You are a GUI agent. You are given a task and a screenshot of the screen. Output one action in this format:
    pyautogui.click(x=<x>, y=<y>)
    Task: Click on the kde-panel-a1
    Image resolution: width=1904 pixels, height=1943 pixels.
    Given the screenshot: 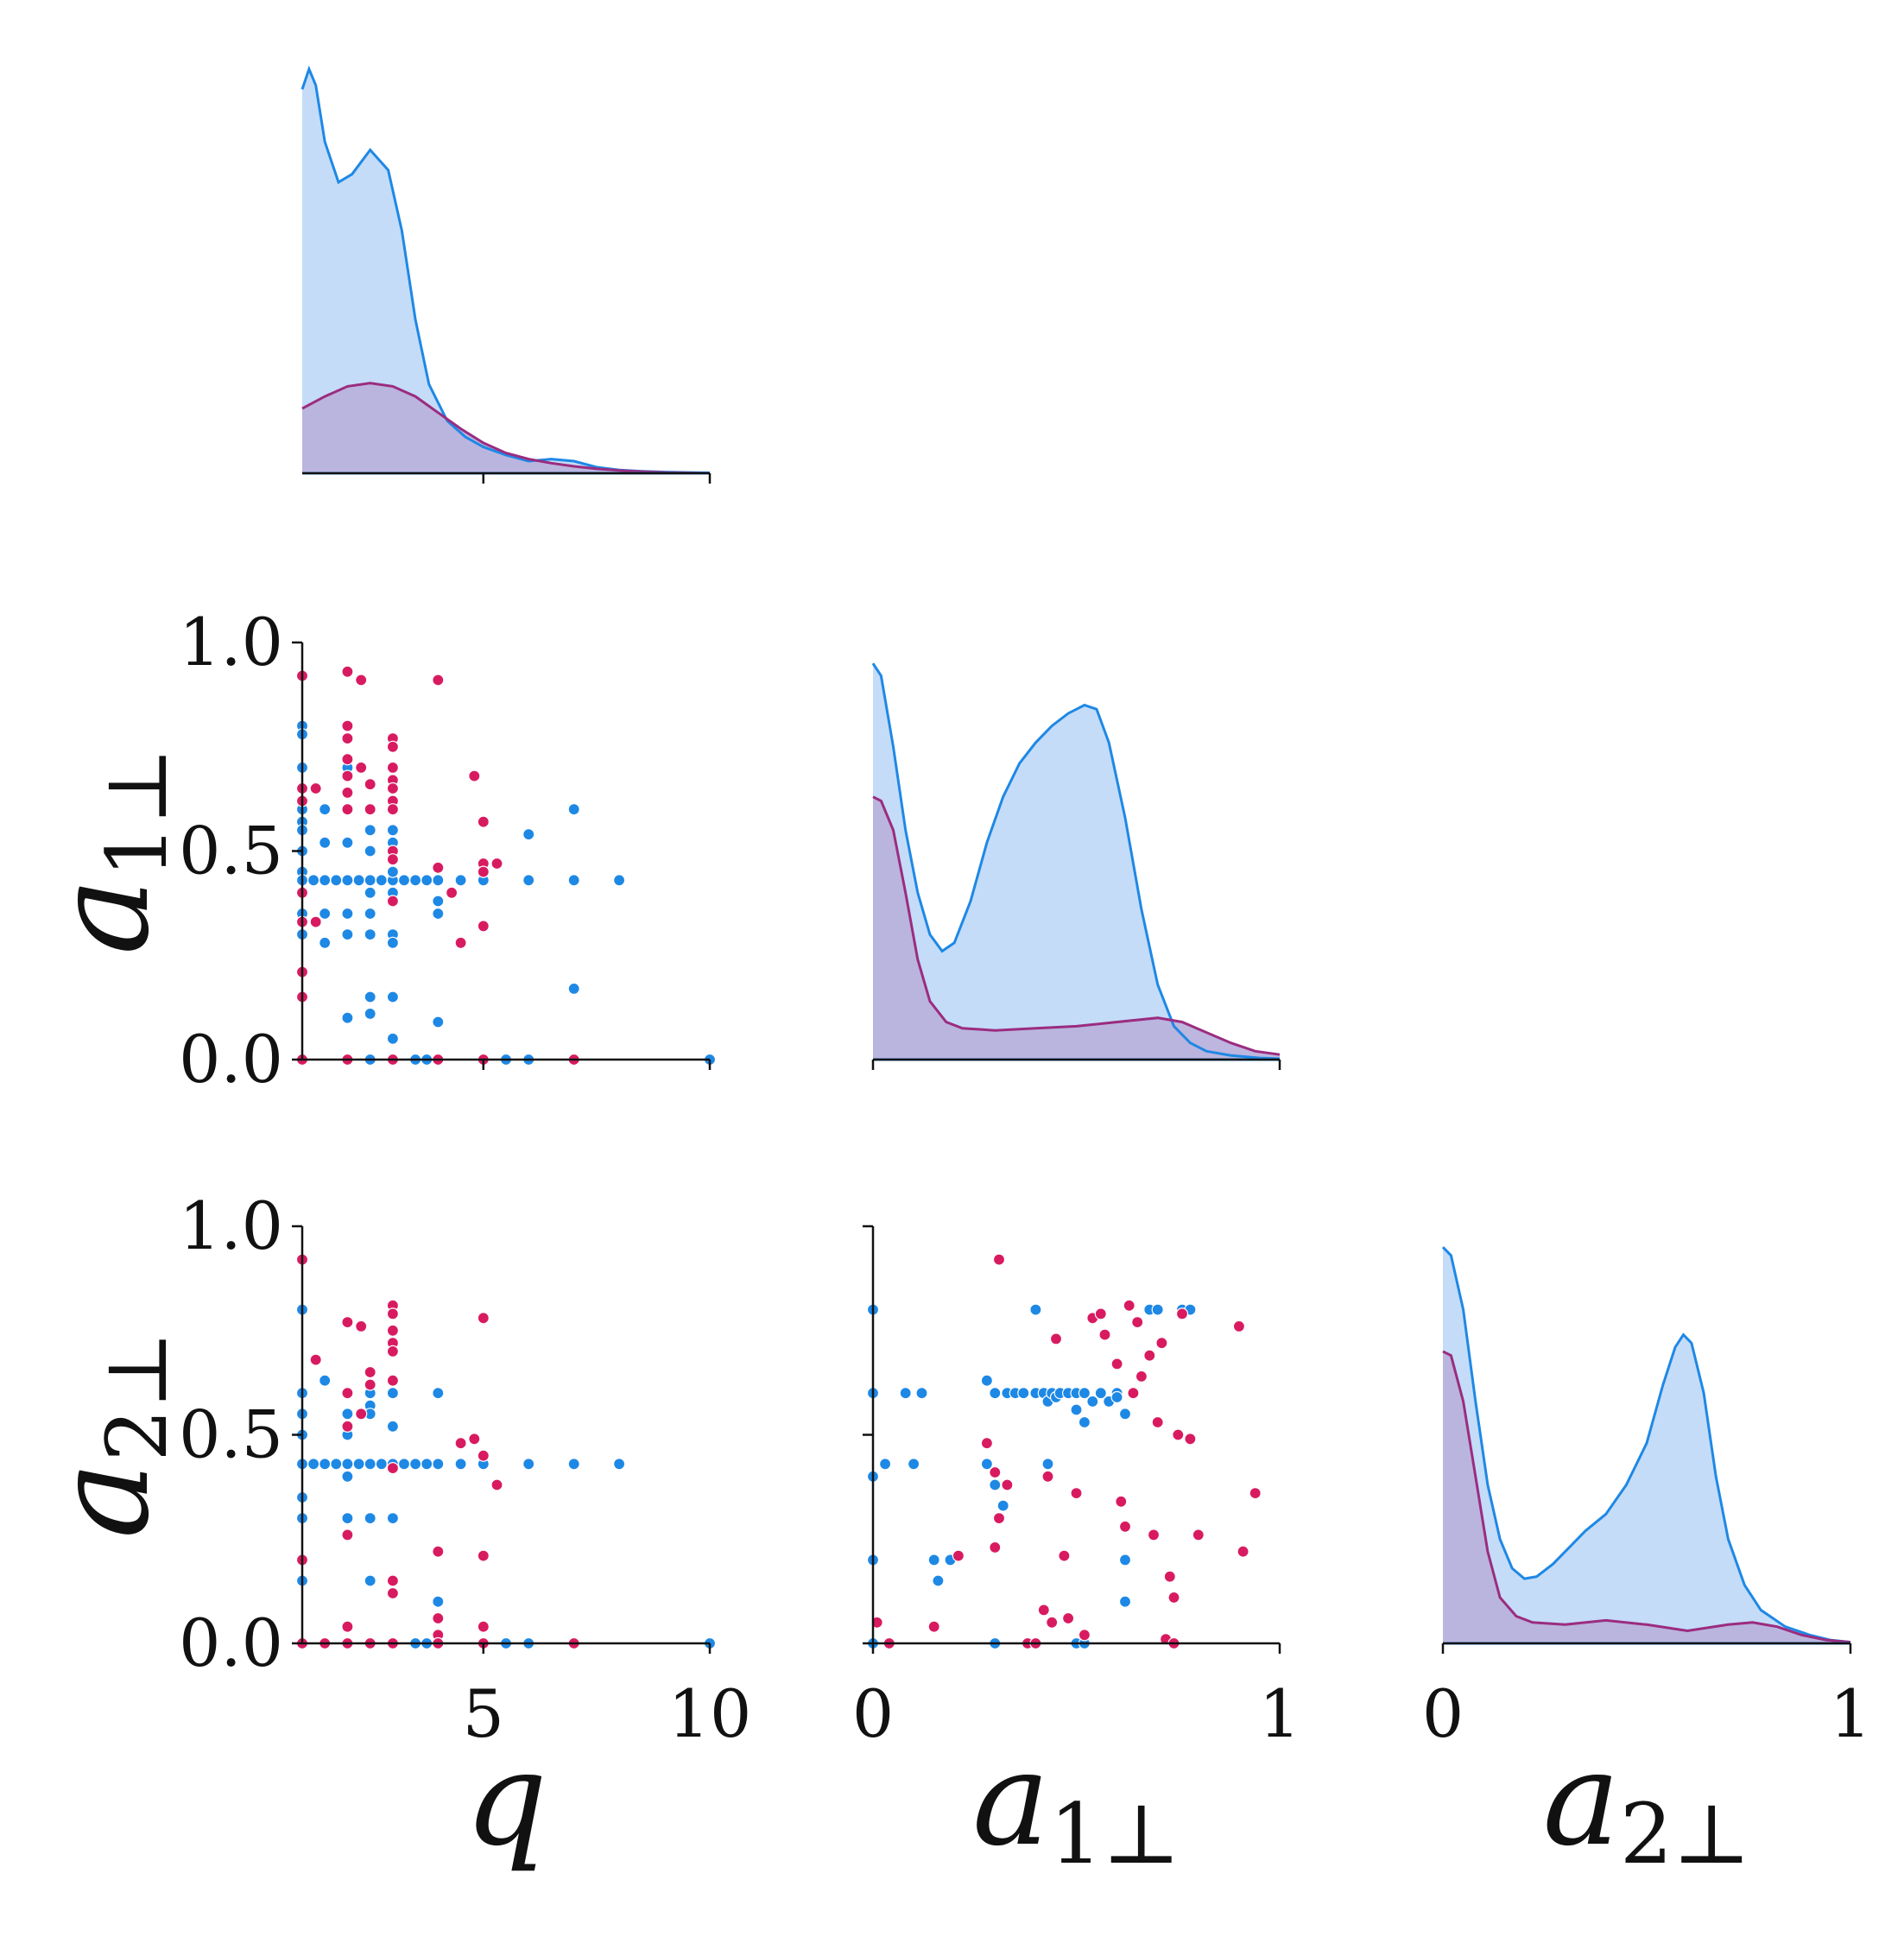 What is the action you would take?
    pyautogui.click(x=1076, y=866)
    